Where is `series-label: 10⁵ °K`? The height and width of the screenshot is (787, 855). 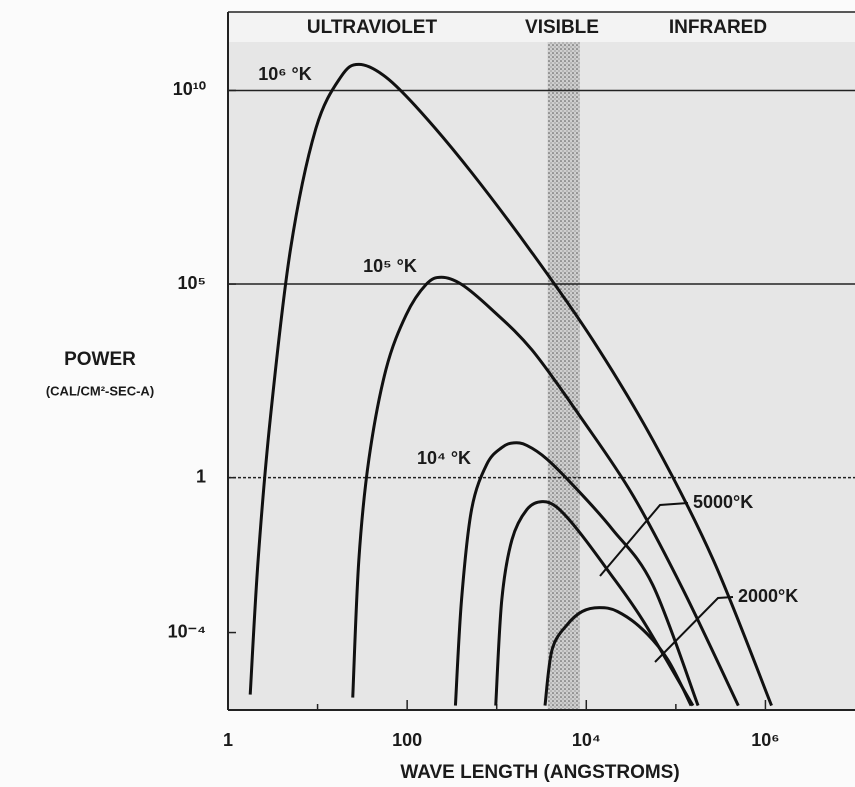
series-label: 10⁵ °K is located at coordinates (390, 266).